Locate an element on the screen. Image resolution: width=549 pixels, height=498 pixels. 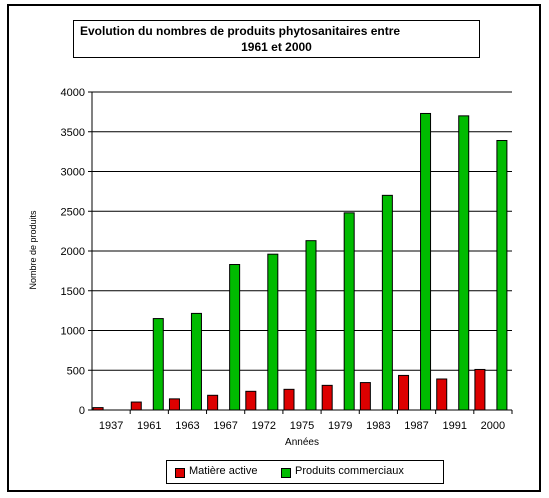
y-tick-label: 500 is located at coordinates (76, 371).